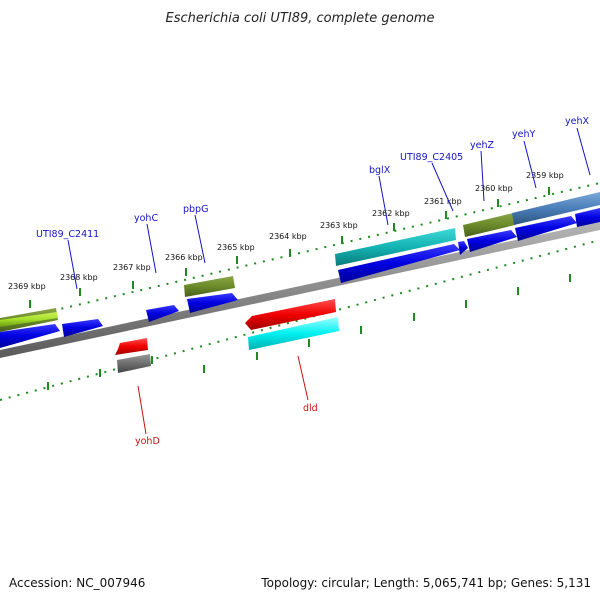 The width and height of the screenshot is (600, 600). Describe the element at coordinates (300, 18) in the screenshot. I see `map-title: Escherichia coli UTI89, complete genome` at that location.